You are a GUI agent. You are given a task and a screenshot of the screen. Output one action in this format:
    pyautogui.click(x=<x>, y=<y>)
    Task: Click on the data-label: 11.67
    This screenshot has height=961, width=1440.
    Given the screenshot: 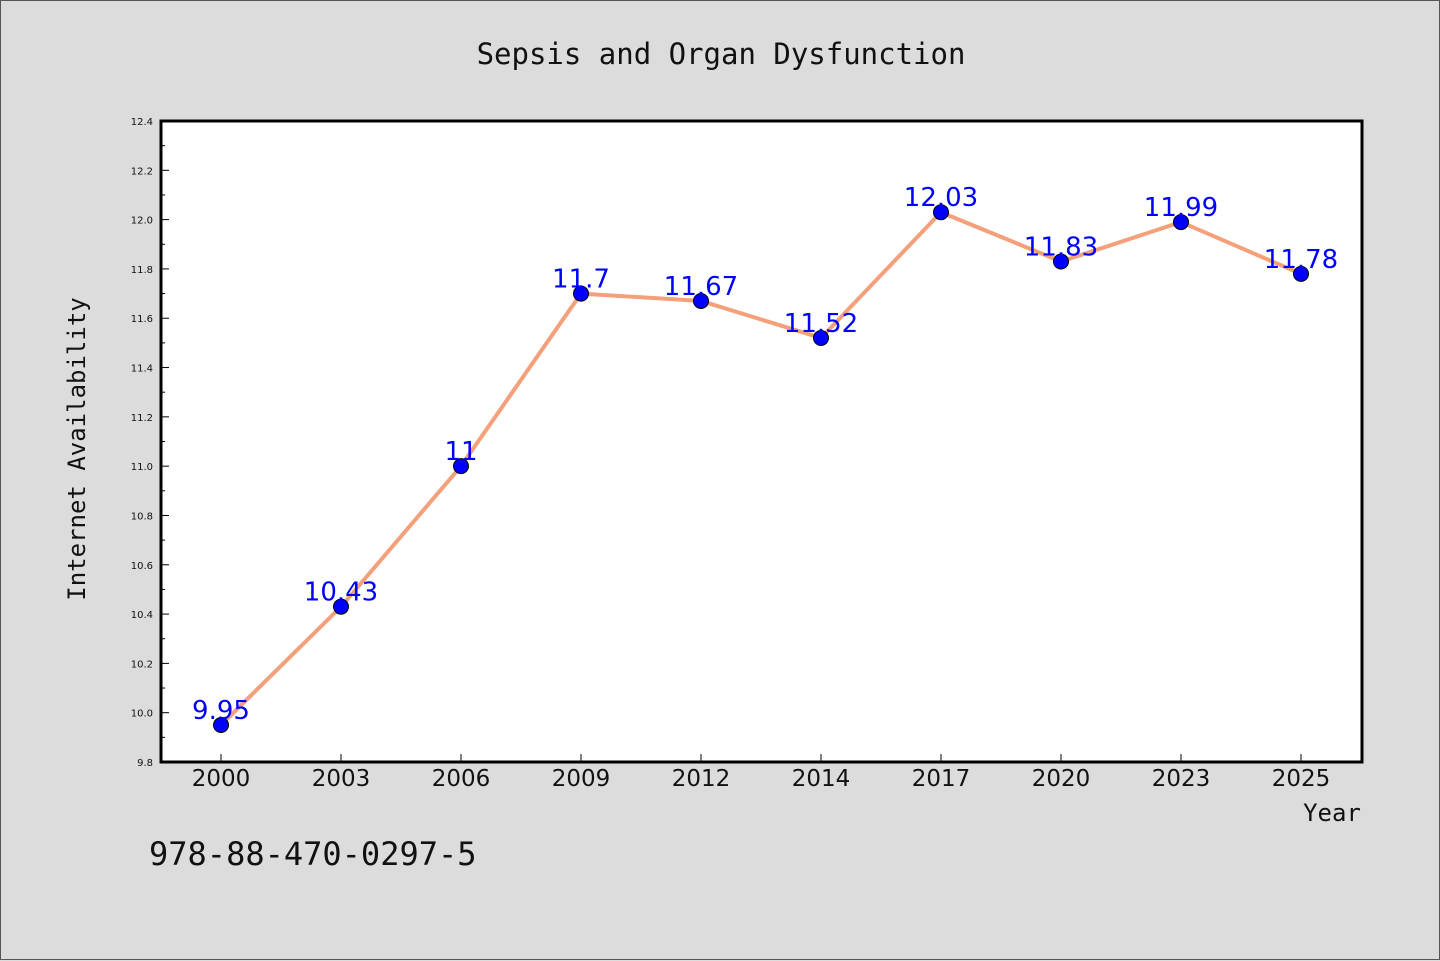 What is the action you would take?
    pyautogui.click(x=701, y=287)
    